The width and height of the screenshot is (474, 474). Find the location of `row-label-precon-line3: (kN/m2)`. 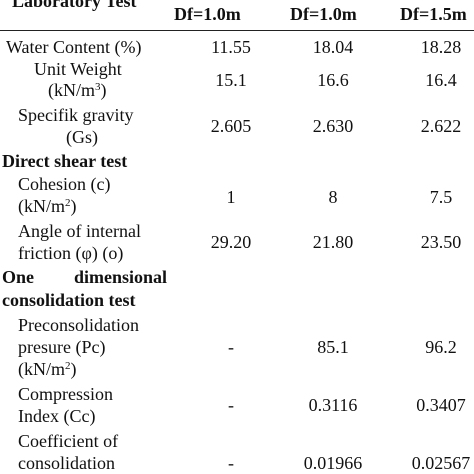

row-label-precon-line3: (kN/m2) is located at coordinates (47, 369).